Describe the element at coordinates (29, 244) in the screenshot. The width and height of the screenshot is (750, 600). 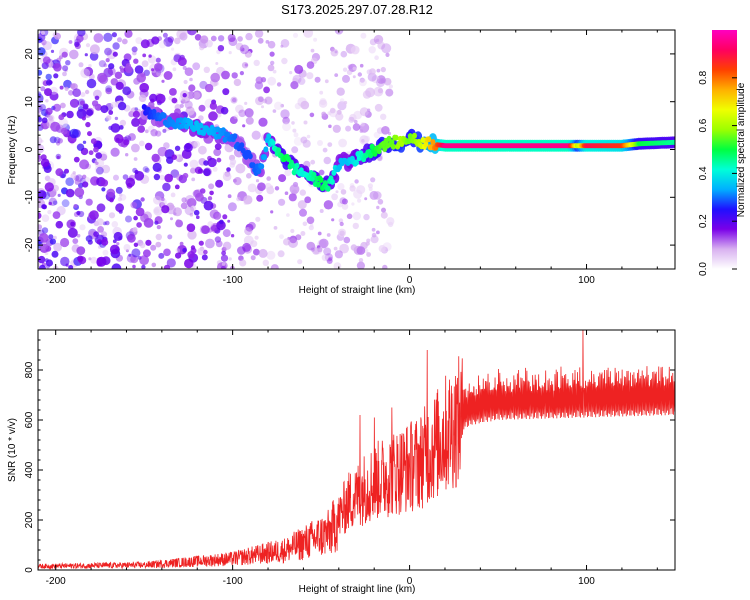
I see `spectrogram-y-tick-label: -20` at that location.